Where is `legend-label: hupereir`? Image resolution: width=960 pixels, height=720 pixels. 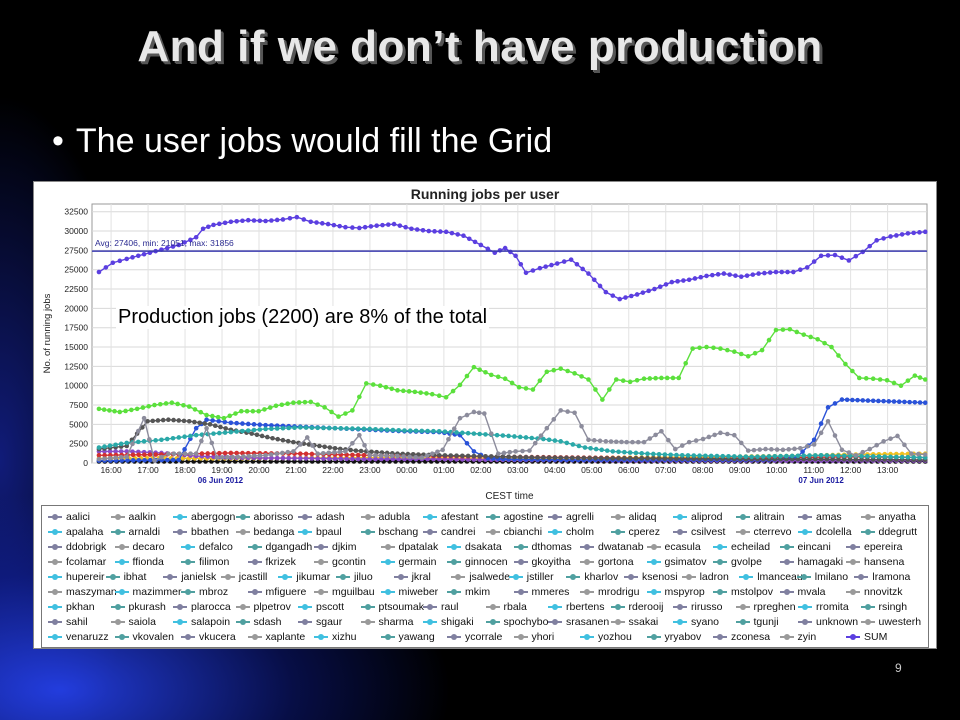 legend-label: hupereir is located at coordinates (85, 577).